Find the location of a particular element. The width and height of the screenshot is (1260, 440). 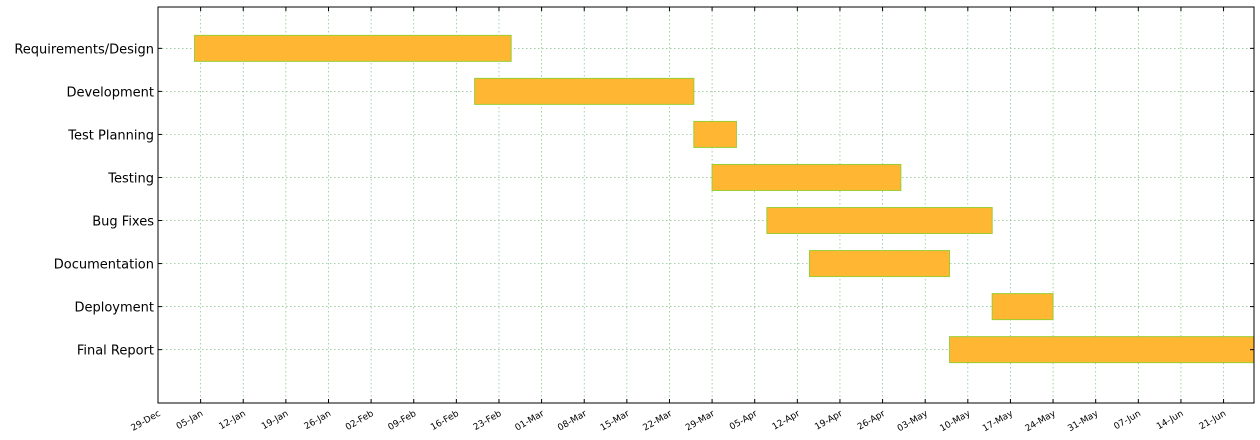

x-tick-label: 19-Jan is located at coordinates (275, 420).